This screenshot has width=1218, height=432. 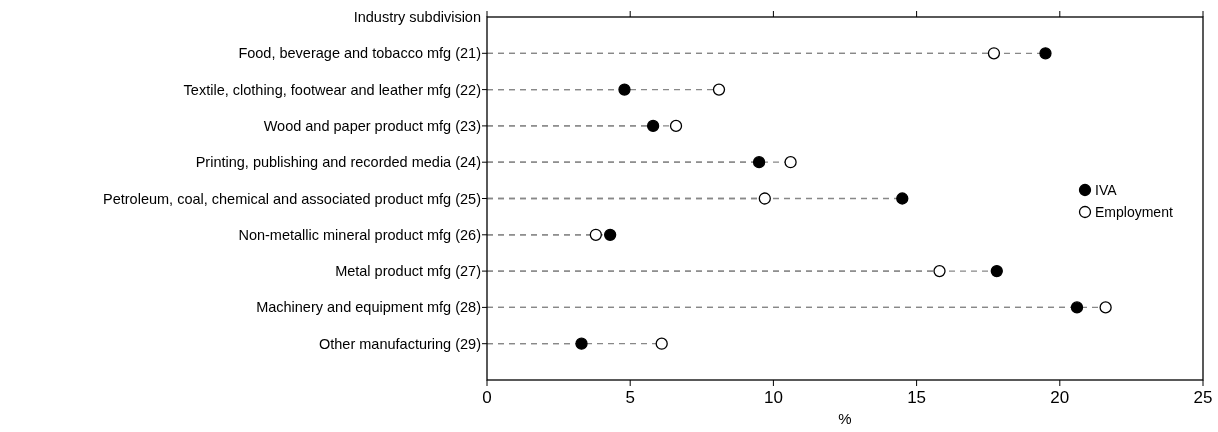 I want to click on y-tick-label: Other manufacturing (29), so click(x=400, y=343).